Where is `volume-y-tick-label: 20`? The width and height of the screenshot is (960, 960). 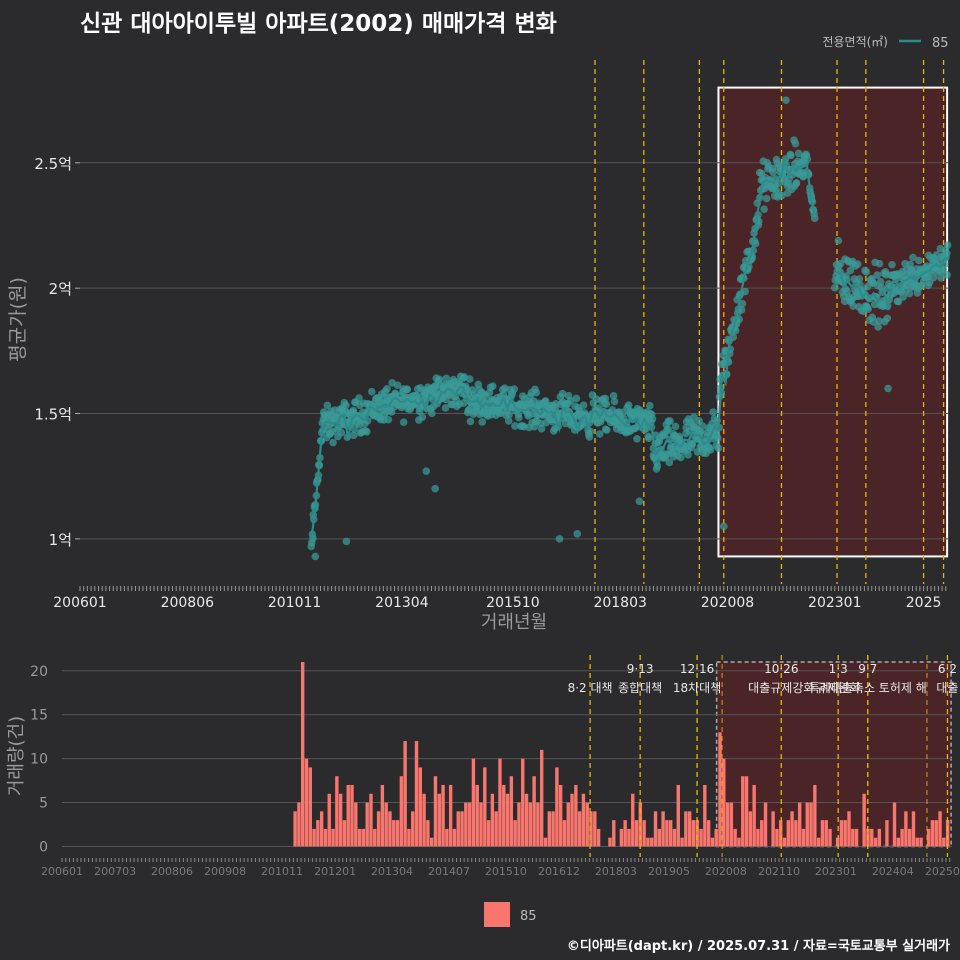 volume-y-tick-label: 20 is located at coordinates (39, 672).